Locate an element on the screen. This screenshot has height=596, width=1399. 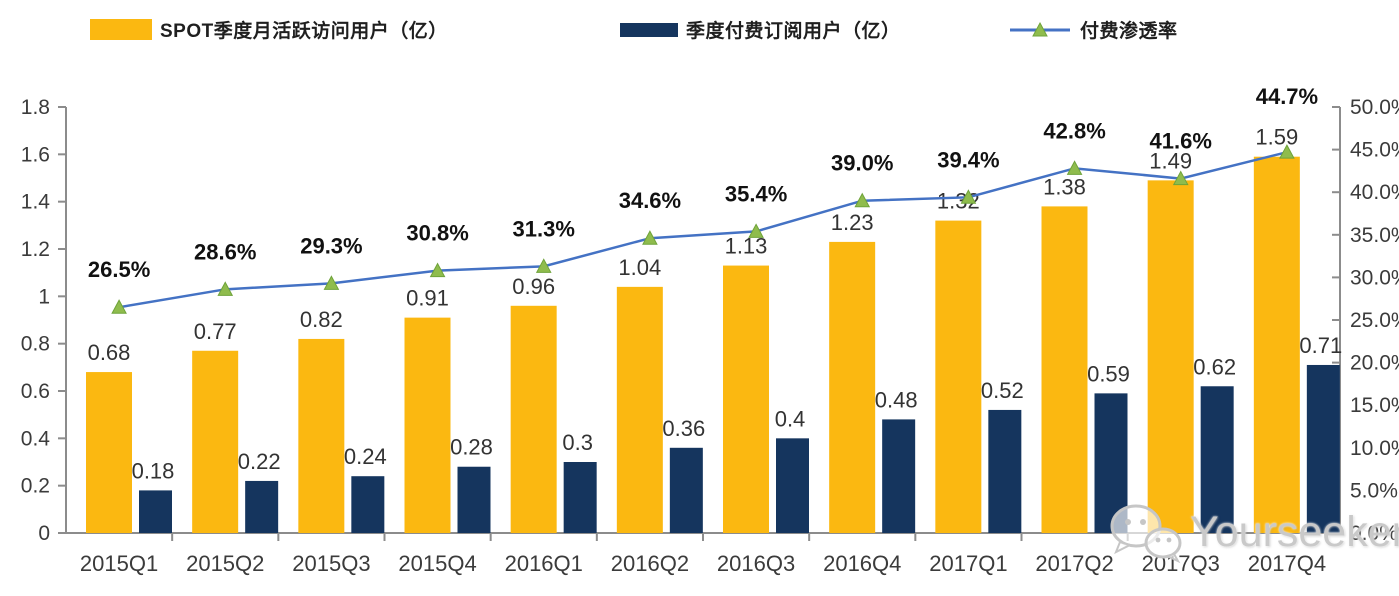
penetration-pct-label: 34.6% is located at coordinates (650, 200).